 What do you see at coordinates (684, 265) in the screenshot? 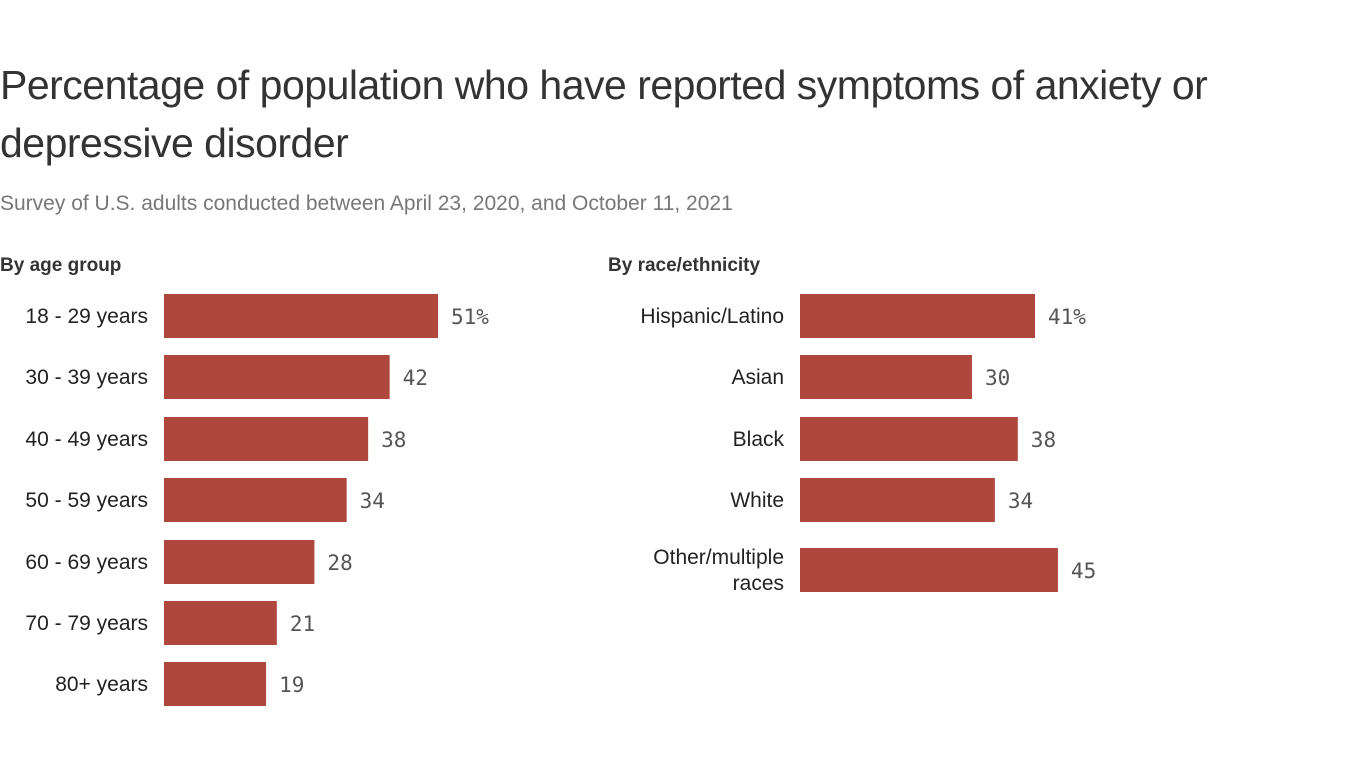
I see `race-panel-title: By race/ethnicity` at bounding box center [684, 265].